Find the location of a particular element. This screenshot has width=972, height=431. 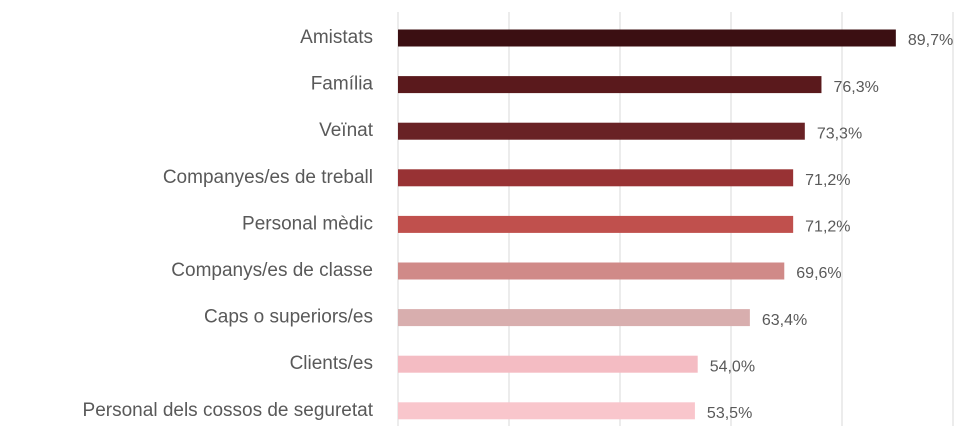

category-label: Caps o superiors/es is located at coordinates (288, 317).